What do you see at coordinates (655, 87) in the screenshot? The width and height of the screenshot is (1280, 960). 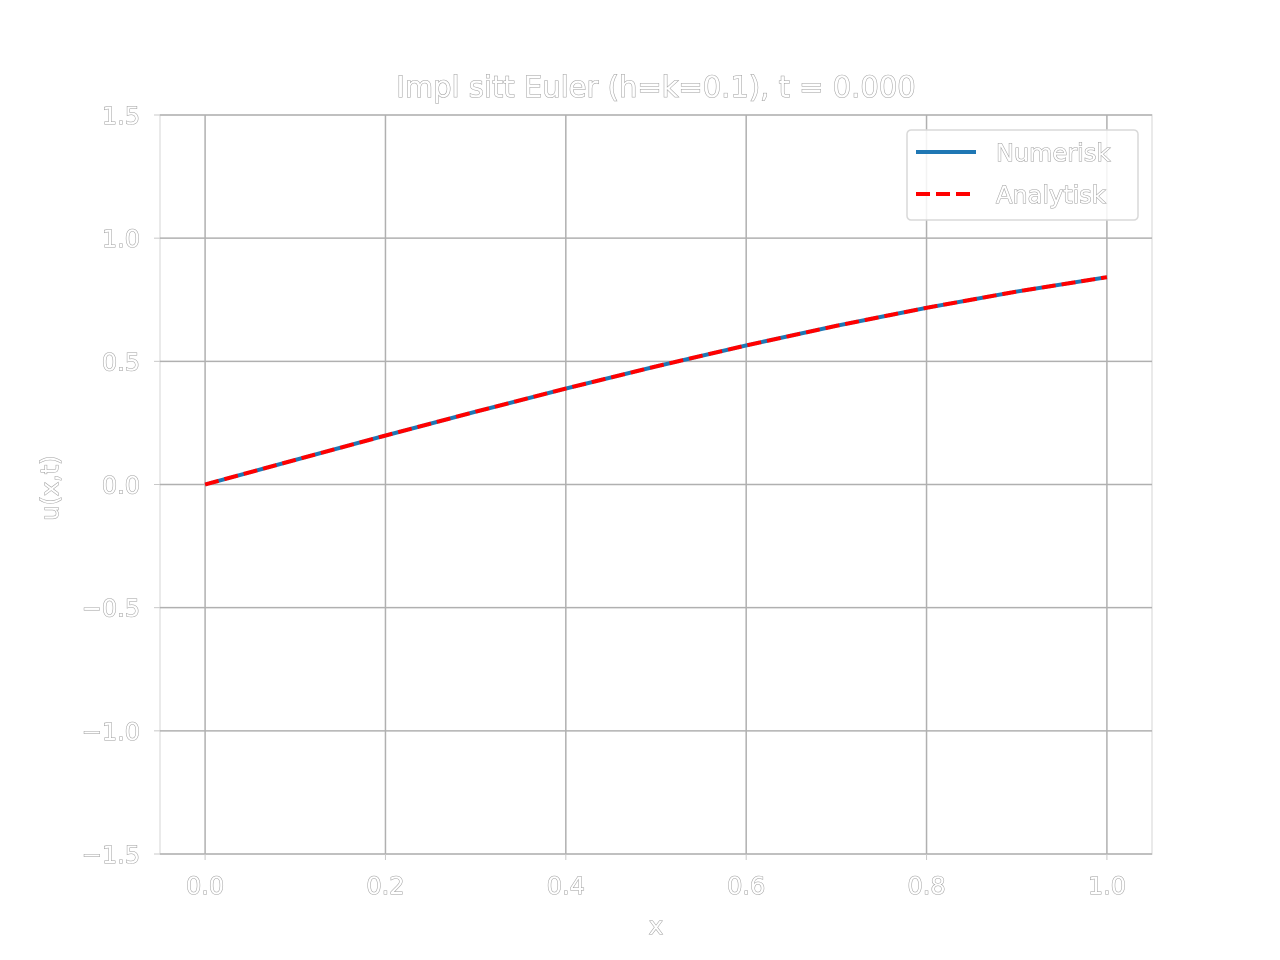 I see `chart-title: Impl sitt Euler (h=k=0.1), t = 0.000` at bounding box center [655, 87].